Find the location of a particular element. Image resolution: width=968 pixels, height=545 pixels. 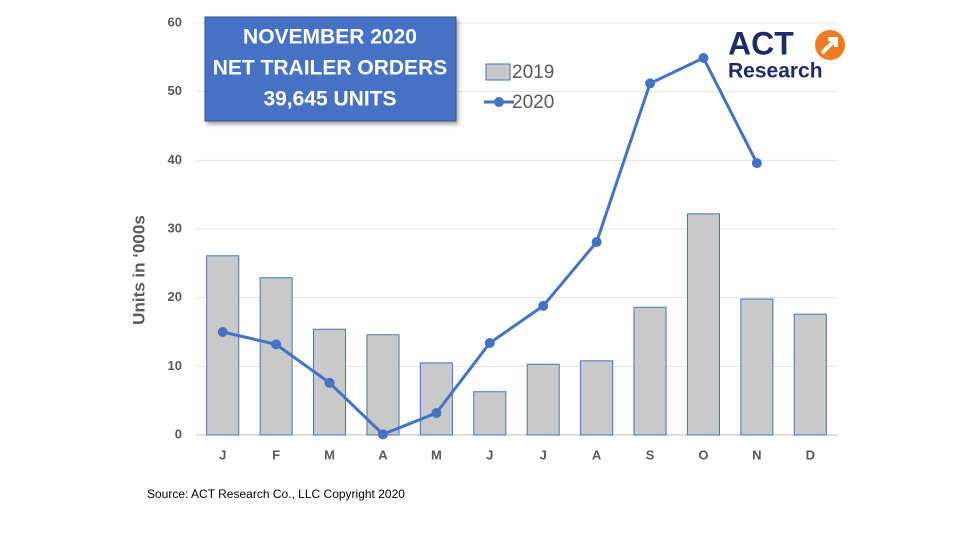

logo-arrow is located at coordinates (829, 46).